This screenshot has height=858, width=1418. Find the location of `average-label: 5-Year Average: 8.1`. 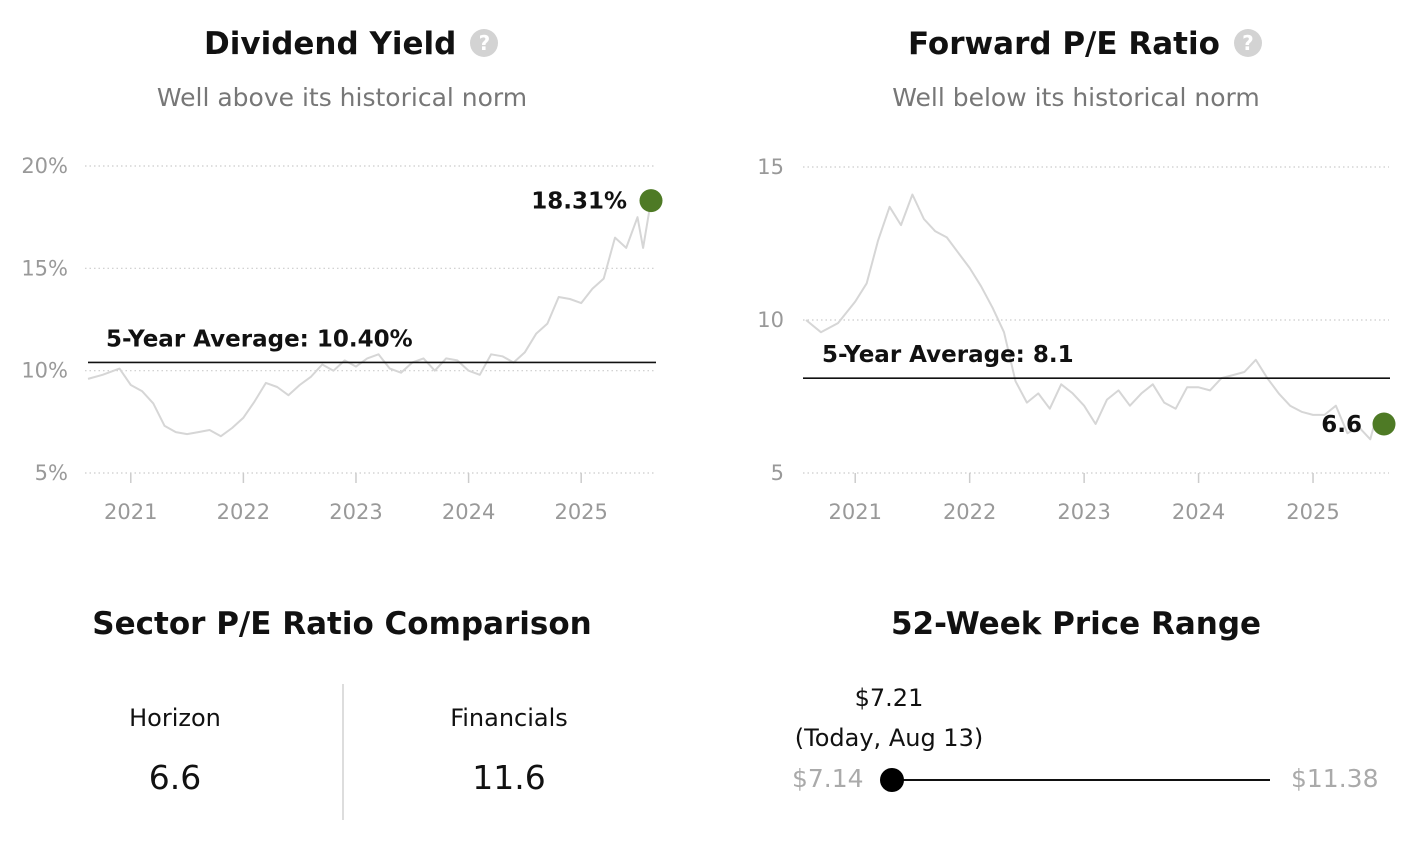

average-label: 5-Year Average: 8.1 is located at coordinates (948, 355).